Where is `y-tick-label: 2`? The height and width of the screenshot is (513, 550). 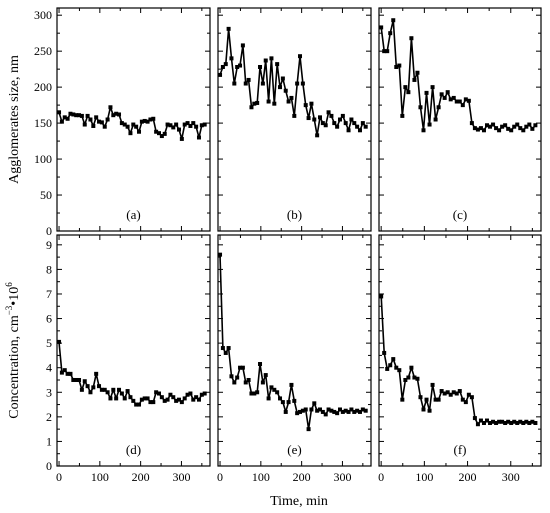
y-tick-label: 2 is located at coordinates (49, 417).